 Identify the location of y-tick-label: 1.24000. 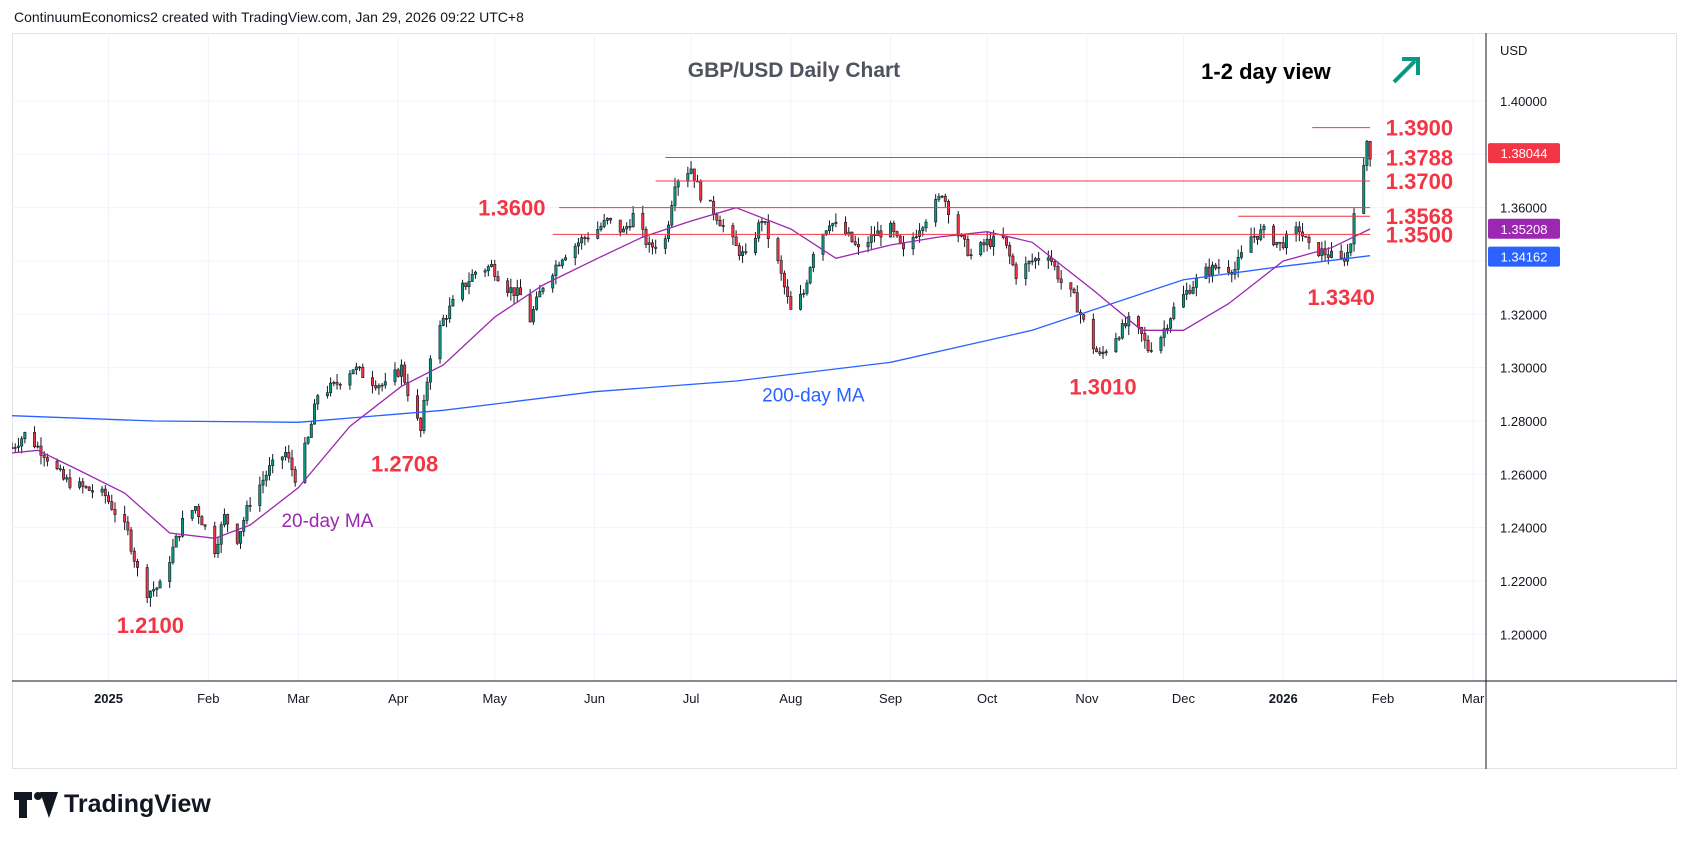
(1523, 528).